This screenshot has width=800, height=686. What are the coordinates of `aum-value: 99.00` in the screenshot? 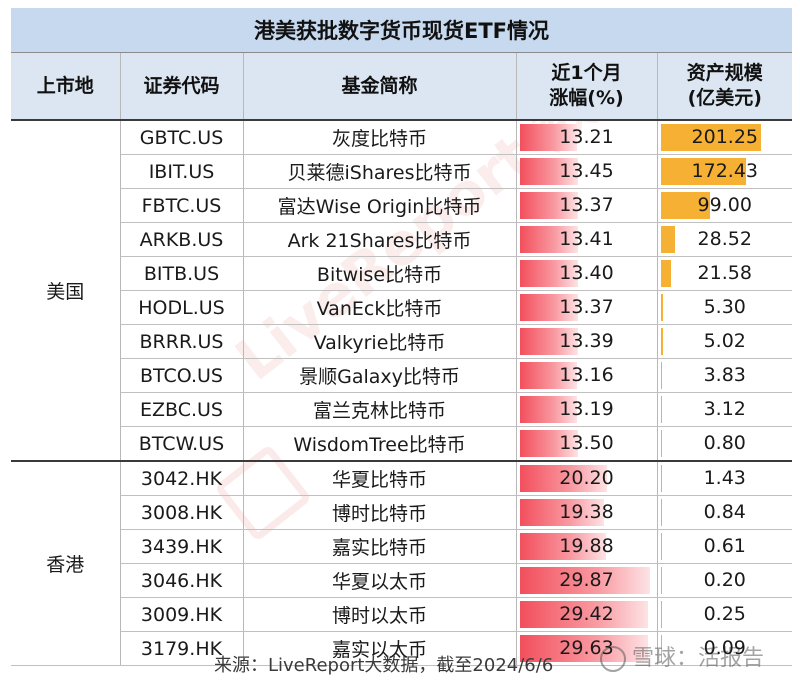 It's located at (724, 205).